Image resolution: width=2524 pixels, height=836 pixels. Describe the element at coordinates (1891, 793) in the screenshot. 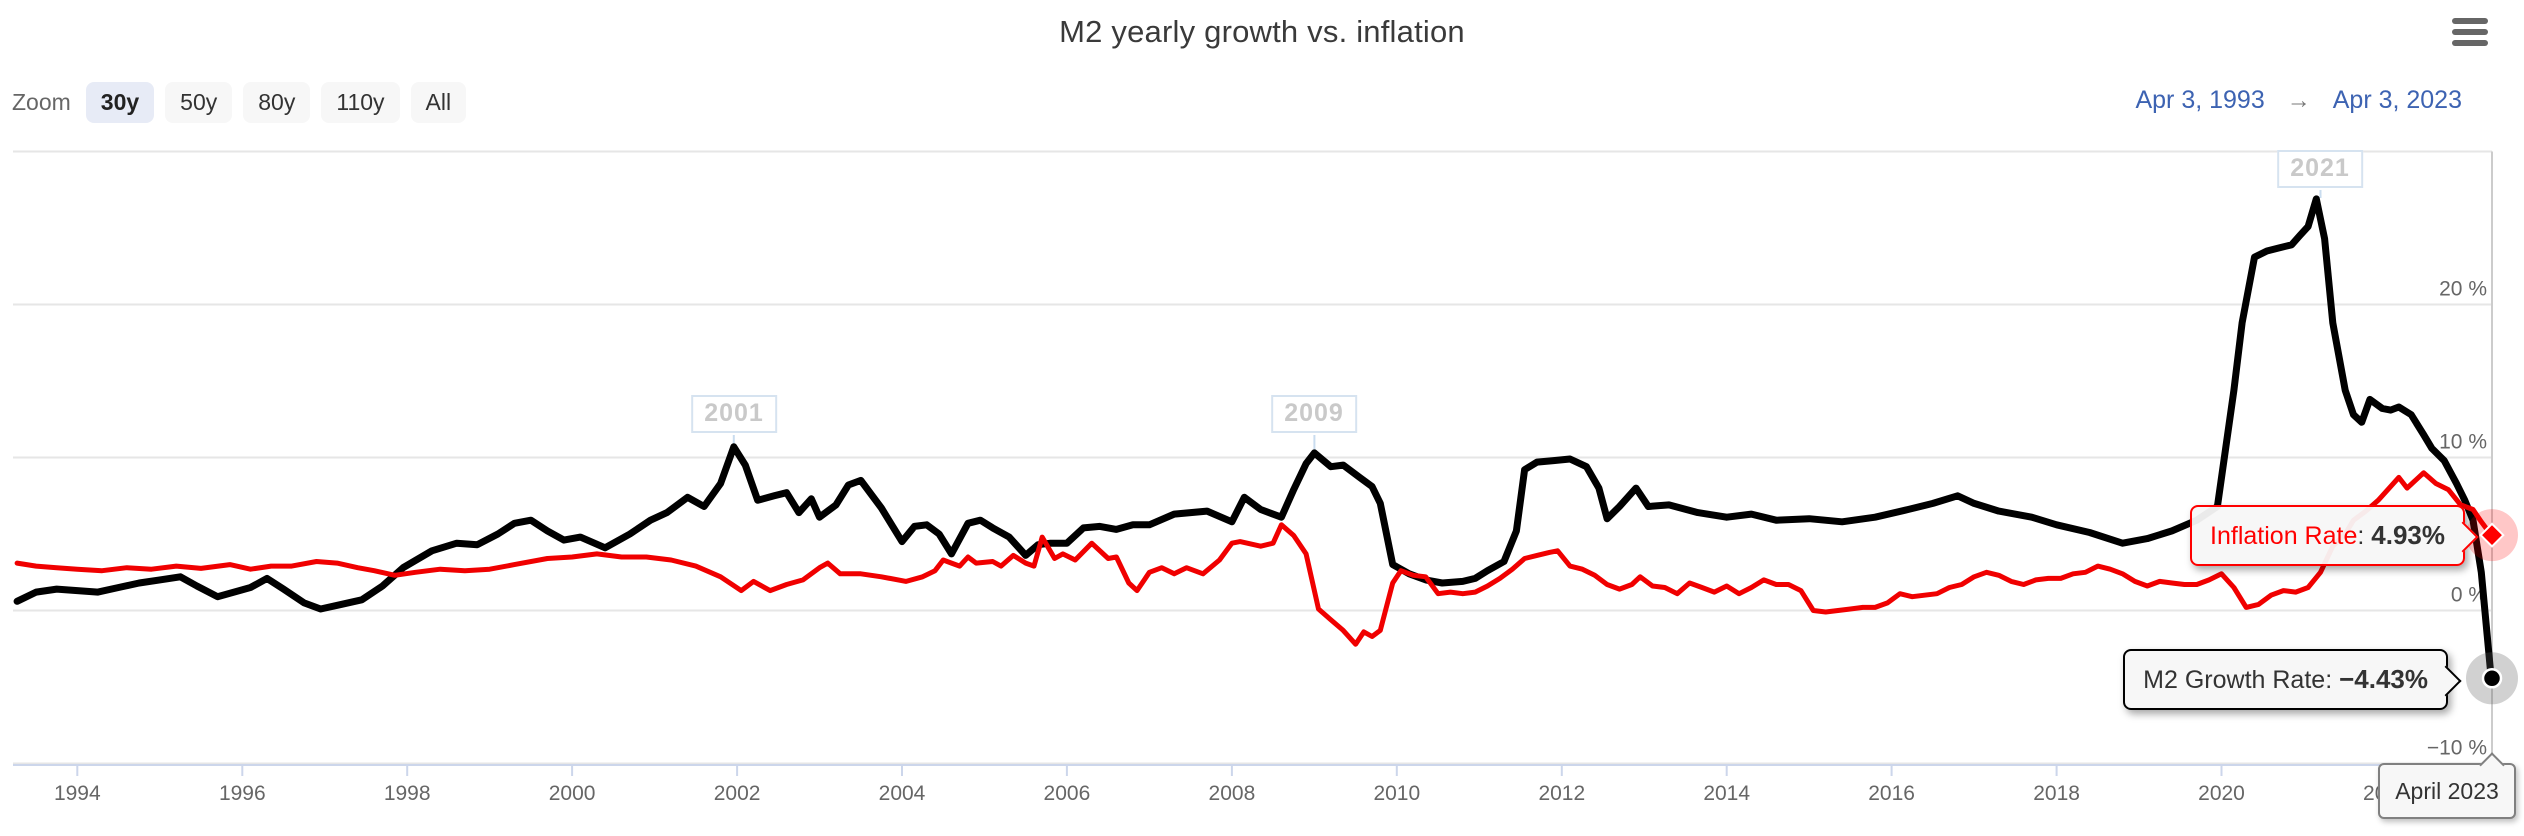

I see `x-axis-label: 2016` at that location.